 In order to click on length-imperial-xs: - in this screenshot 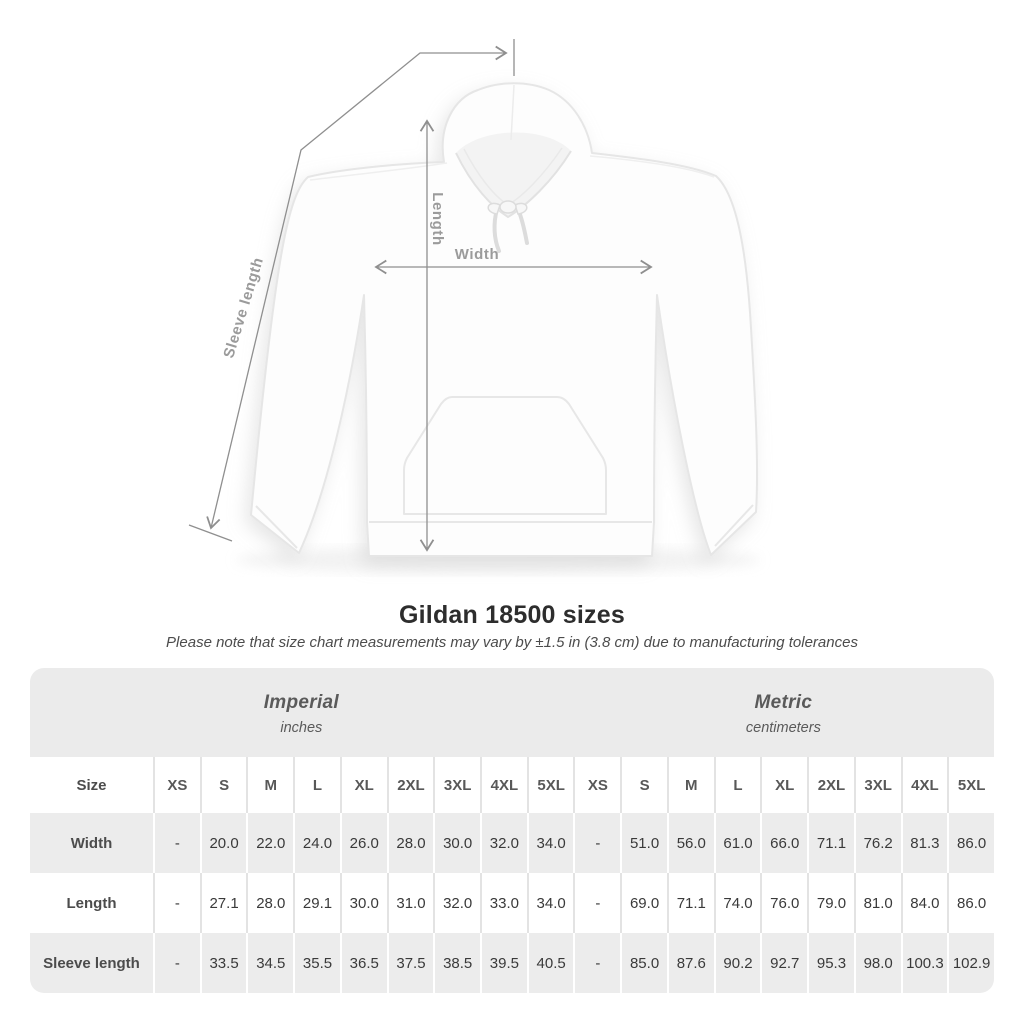, I will do `click(176, 903)`.